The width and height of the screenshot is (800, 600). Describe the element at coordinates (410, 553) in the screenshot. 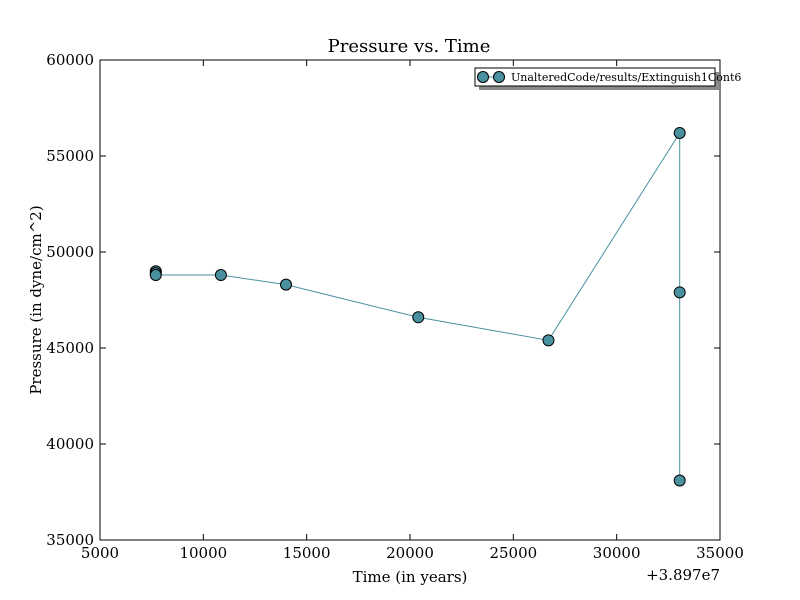

I see `x-tick-label: 20000` at that location.